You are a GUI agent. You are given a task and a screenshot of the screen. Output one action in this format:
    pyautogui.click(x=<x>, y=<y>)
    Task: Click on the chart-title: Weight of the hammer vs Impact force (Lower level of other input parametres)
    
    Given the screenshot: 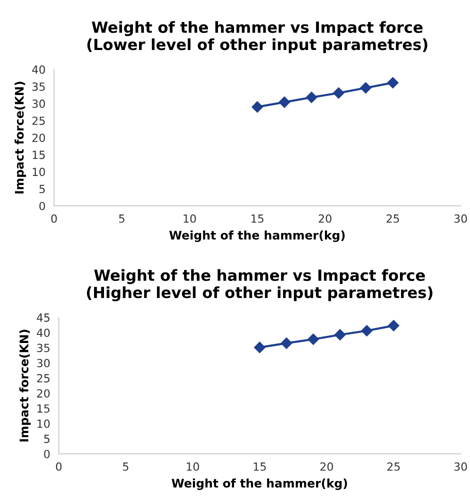 What is the action you would take?
    pyautogui.click(x=257, y=37)
    